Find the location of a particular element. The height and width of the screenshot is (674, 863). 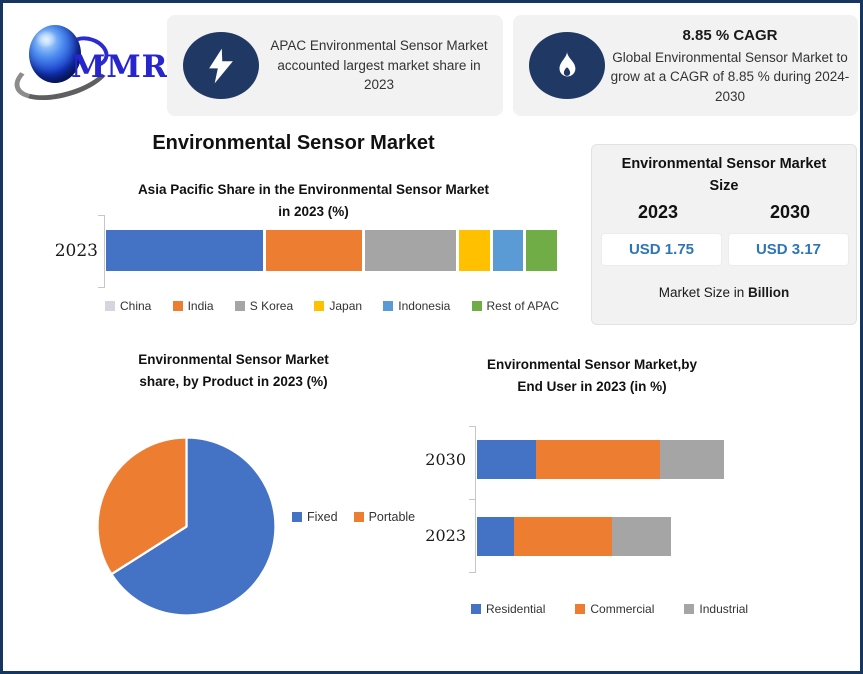

apac-stacked-bar is located at coordinates (331, 250).